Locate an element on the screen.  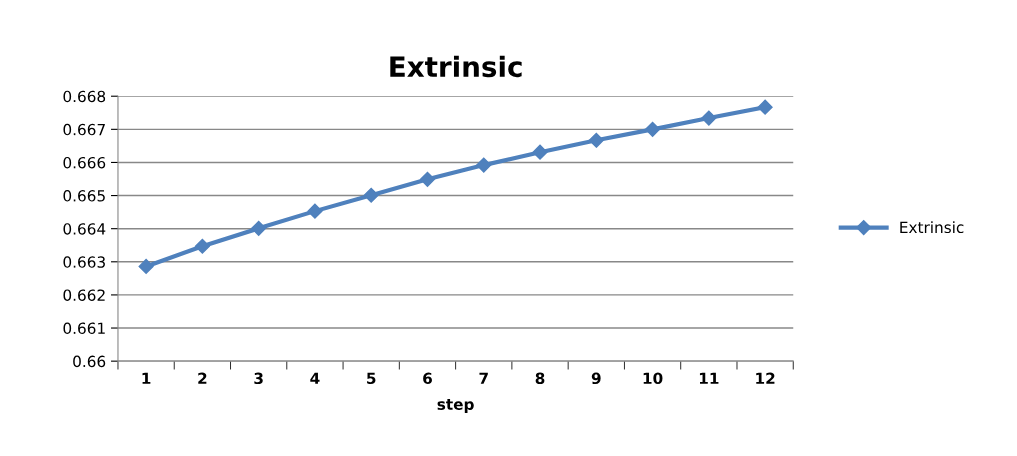
y-tick-label: 0.666 is located at coordinates (84, 162).